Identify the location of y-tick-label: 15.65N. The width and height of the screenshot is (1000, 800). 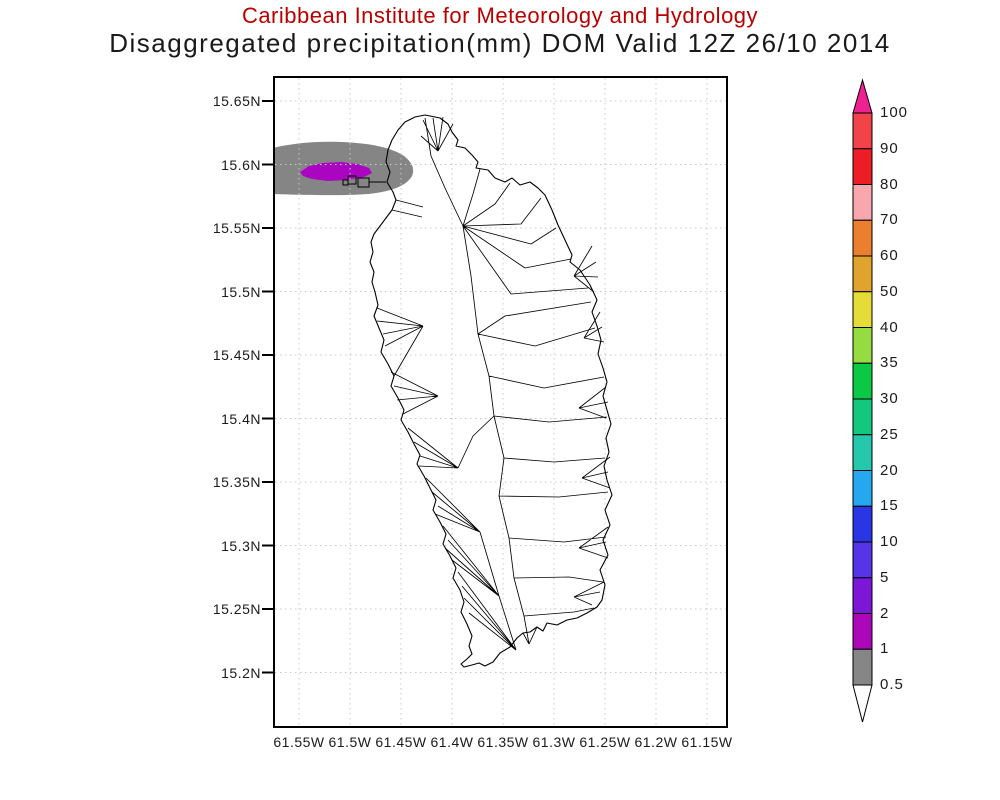
(236, 101).